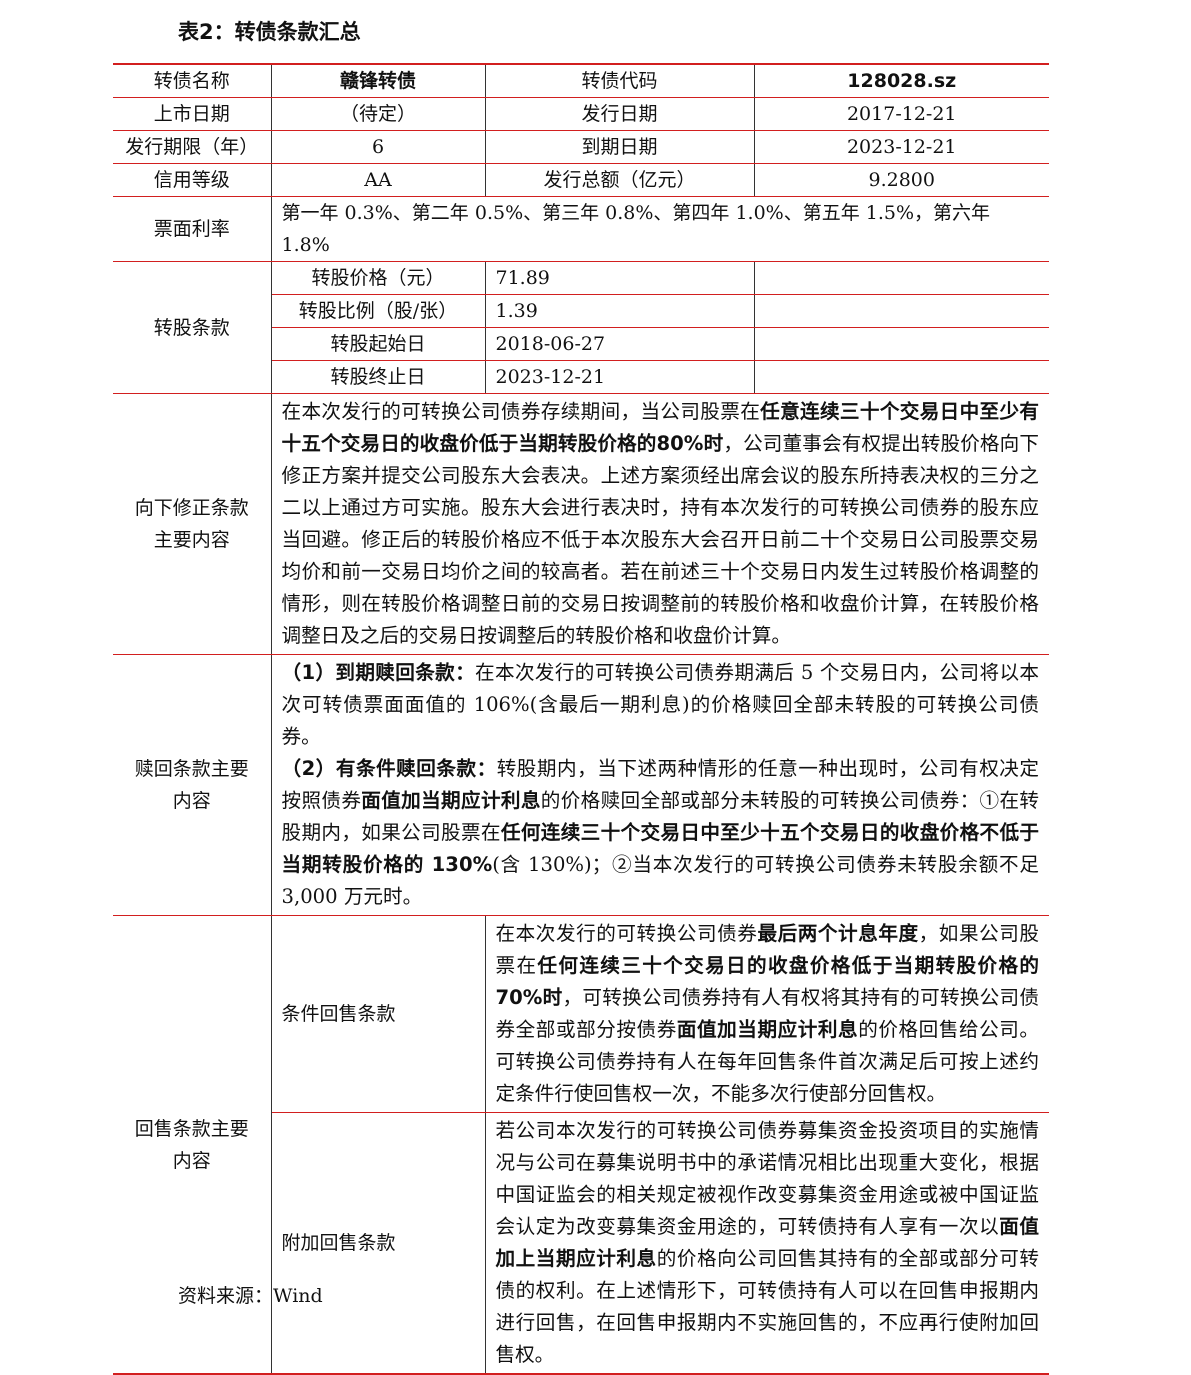  I want to click on text-run: 最后两个计息年度, so click(838, 933).